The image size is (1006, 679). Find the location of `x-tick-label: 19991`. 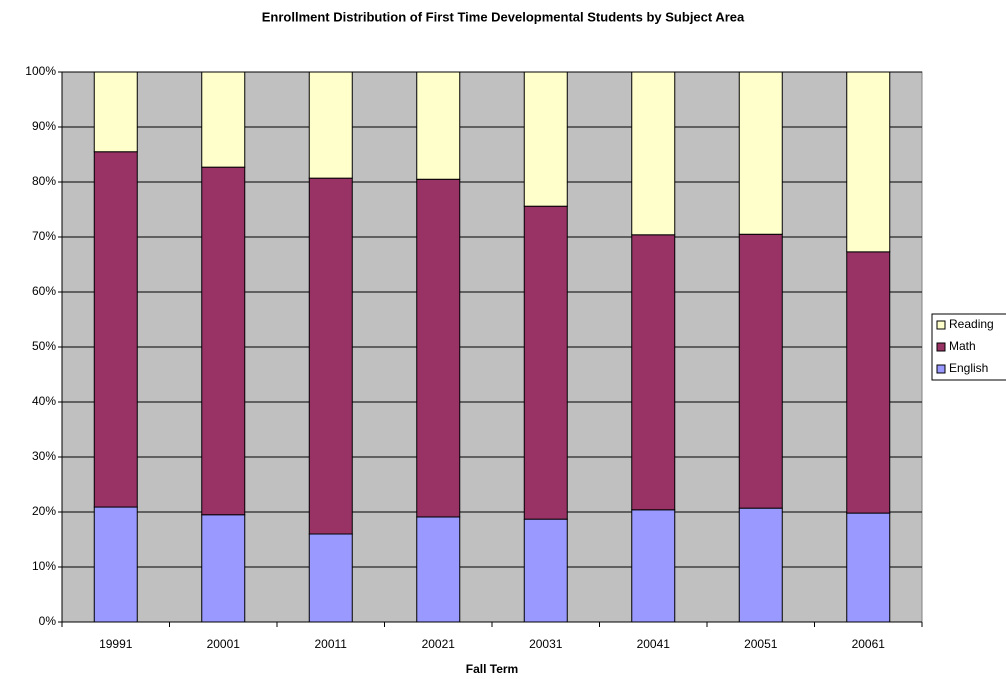

x-tick-label: 19991 is located at coordinates (116, 644).